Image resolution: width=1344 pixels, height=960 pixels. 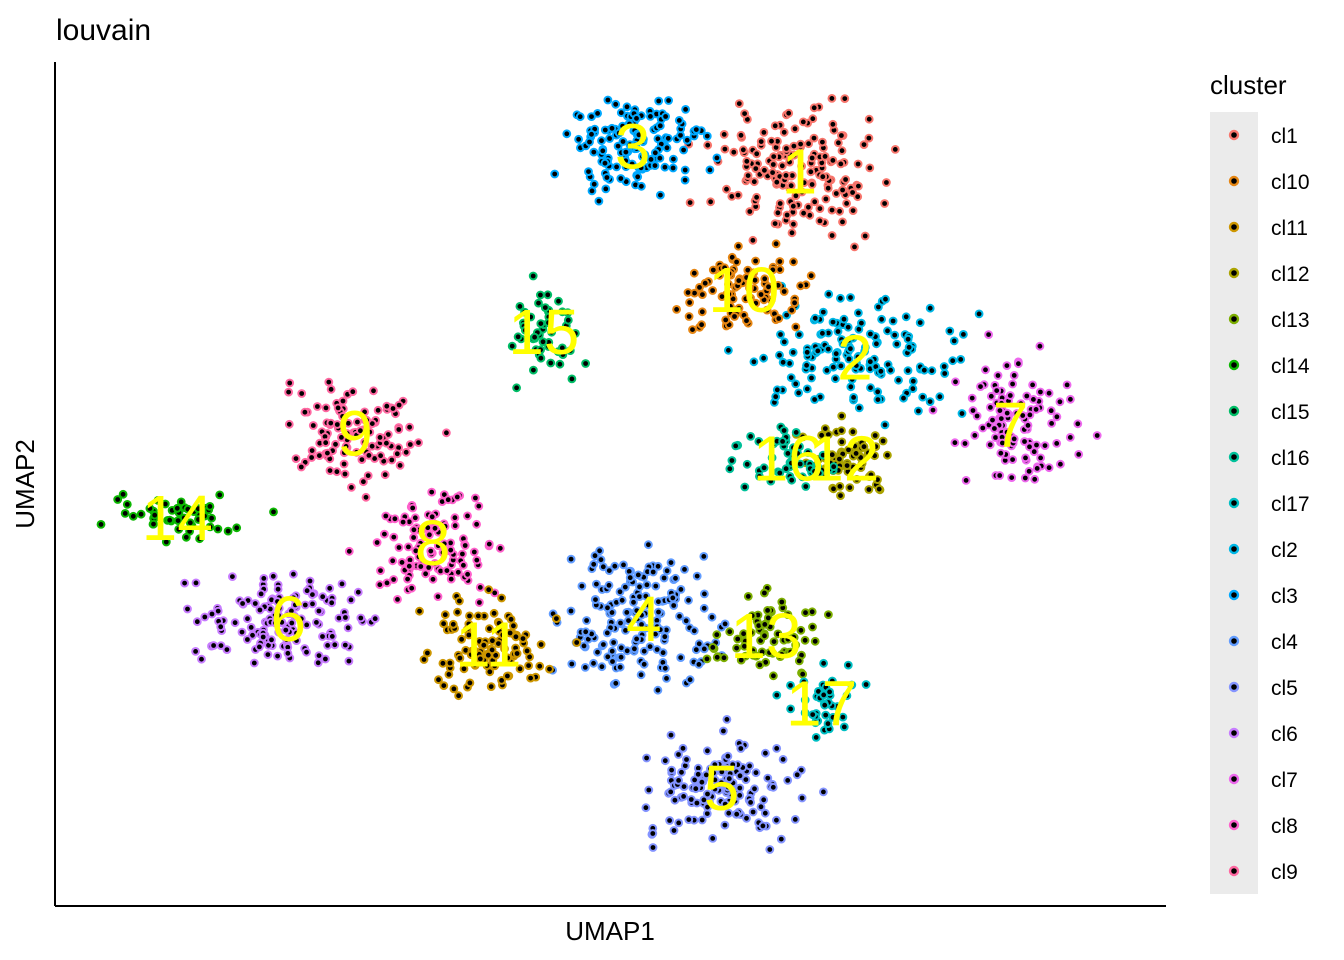 I want to click on legend-label-cl10: cl10, so click(x=1290, y=182).